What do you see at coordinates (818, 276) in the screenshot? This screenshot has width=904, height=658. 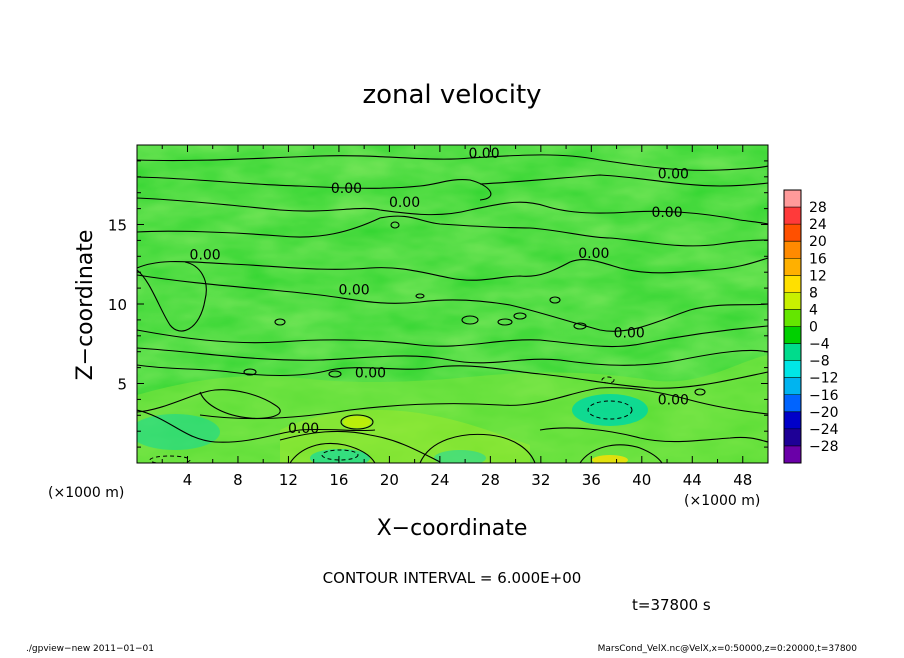 I see `colorbar-label: 12` at bounding box center [818, 276].